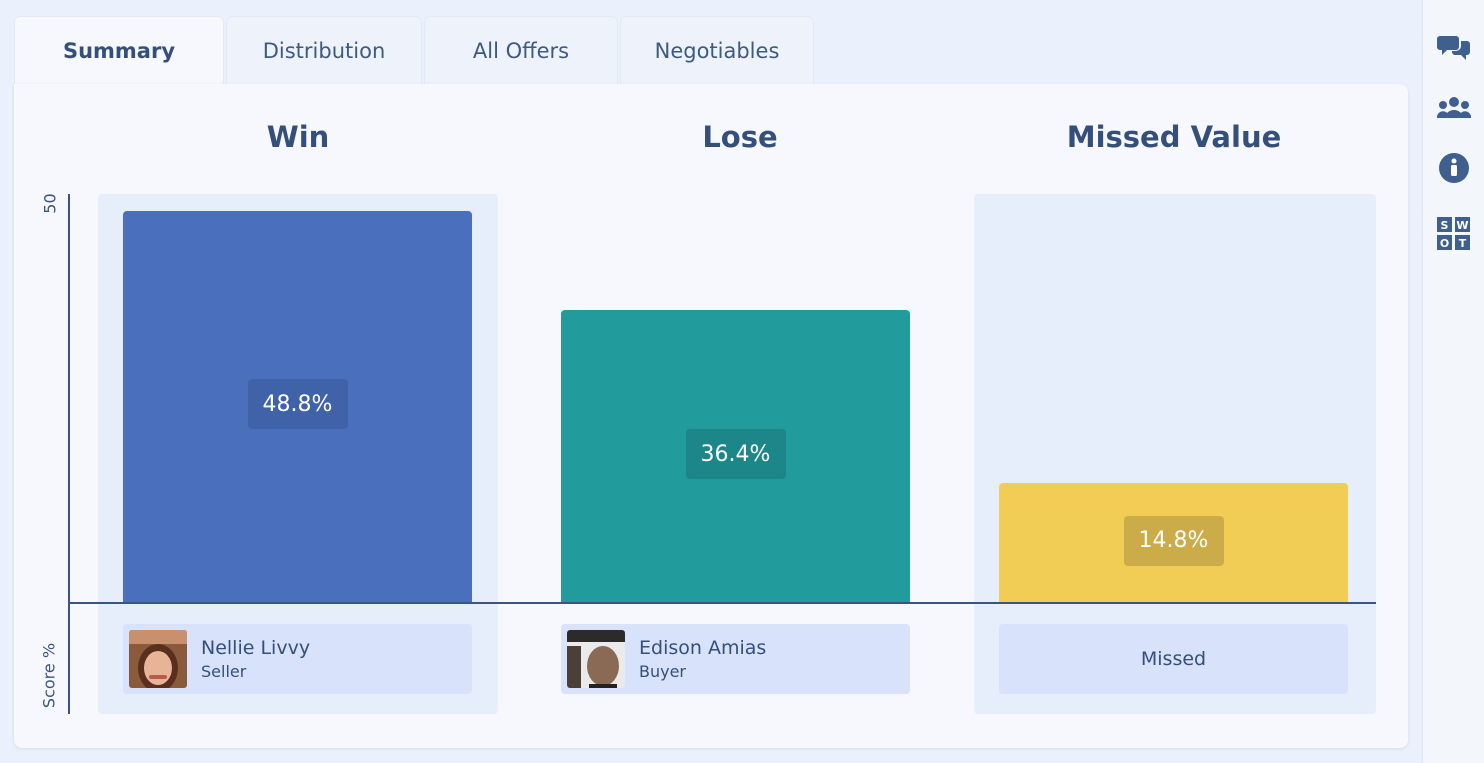  Describe the element at coordinates (324, 50) in the screenshot. I see `tab-distribution: Distribution` at that location.